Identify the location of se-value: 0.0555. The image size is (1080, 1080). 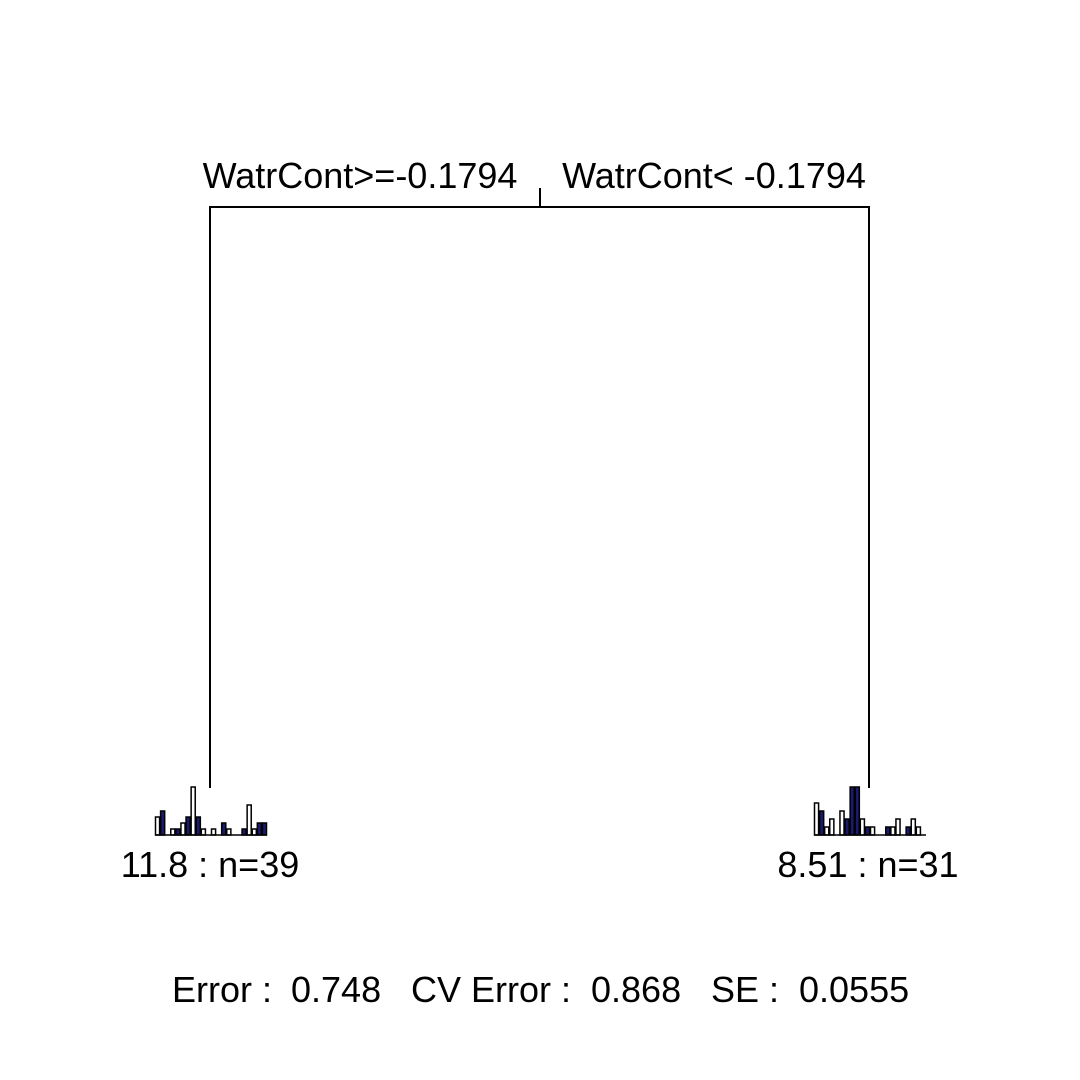
(854, 989).